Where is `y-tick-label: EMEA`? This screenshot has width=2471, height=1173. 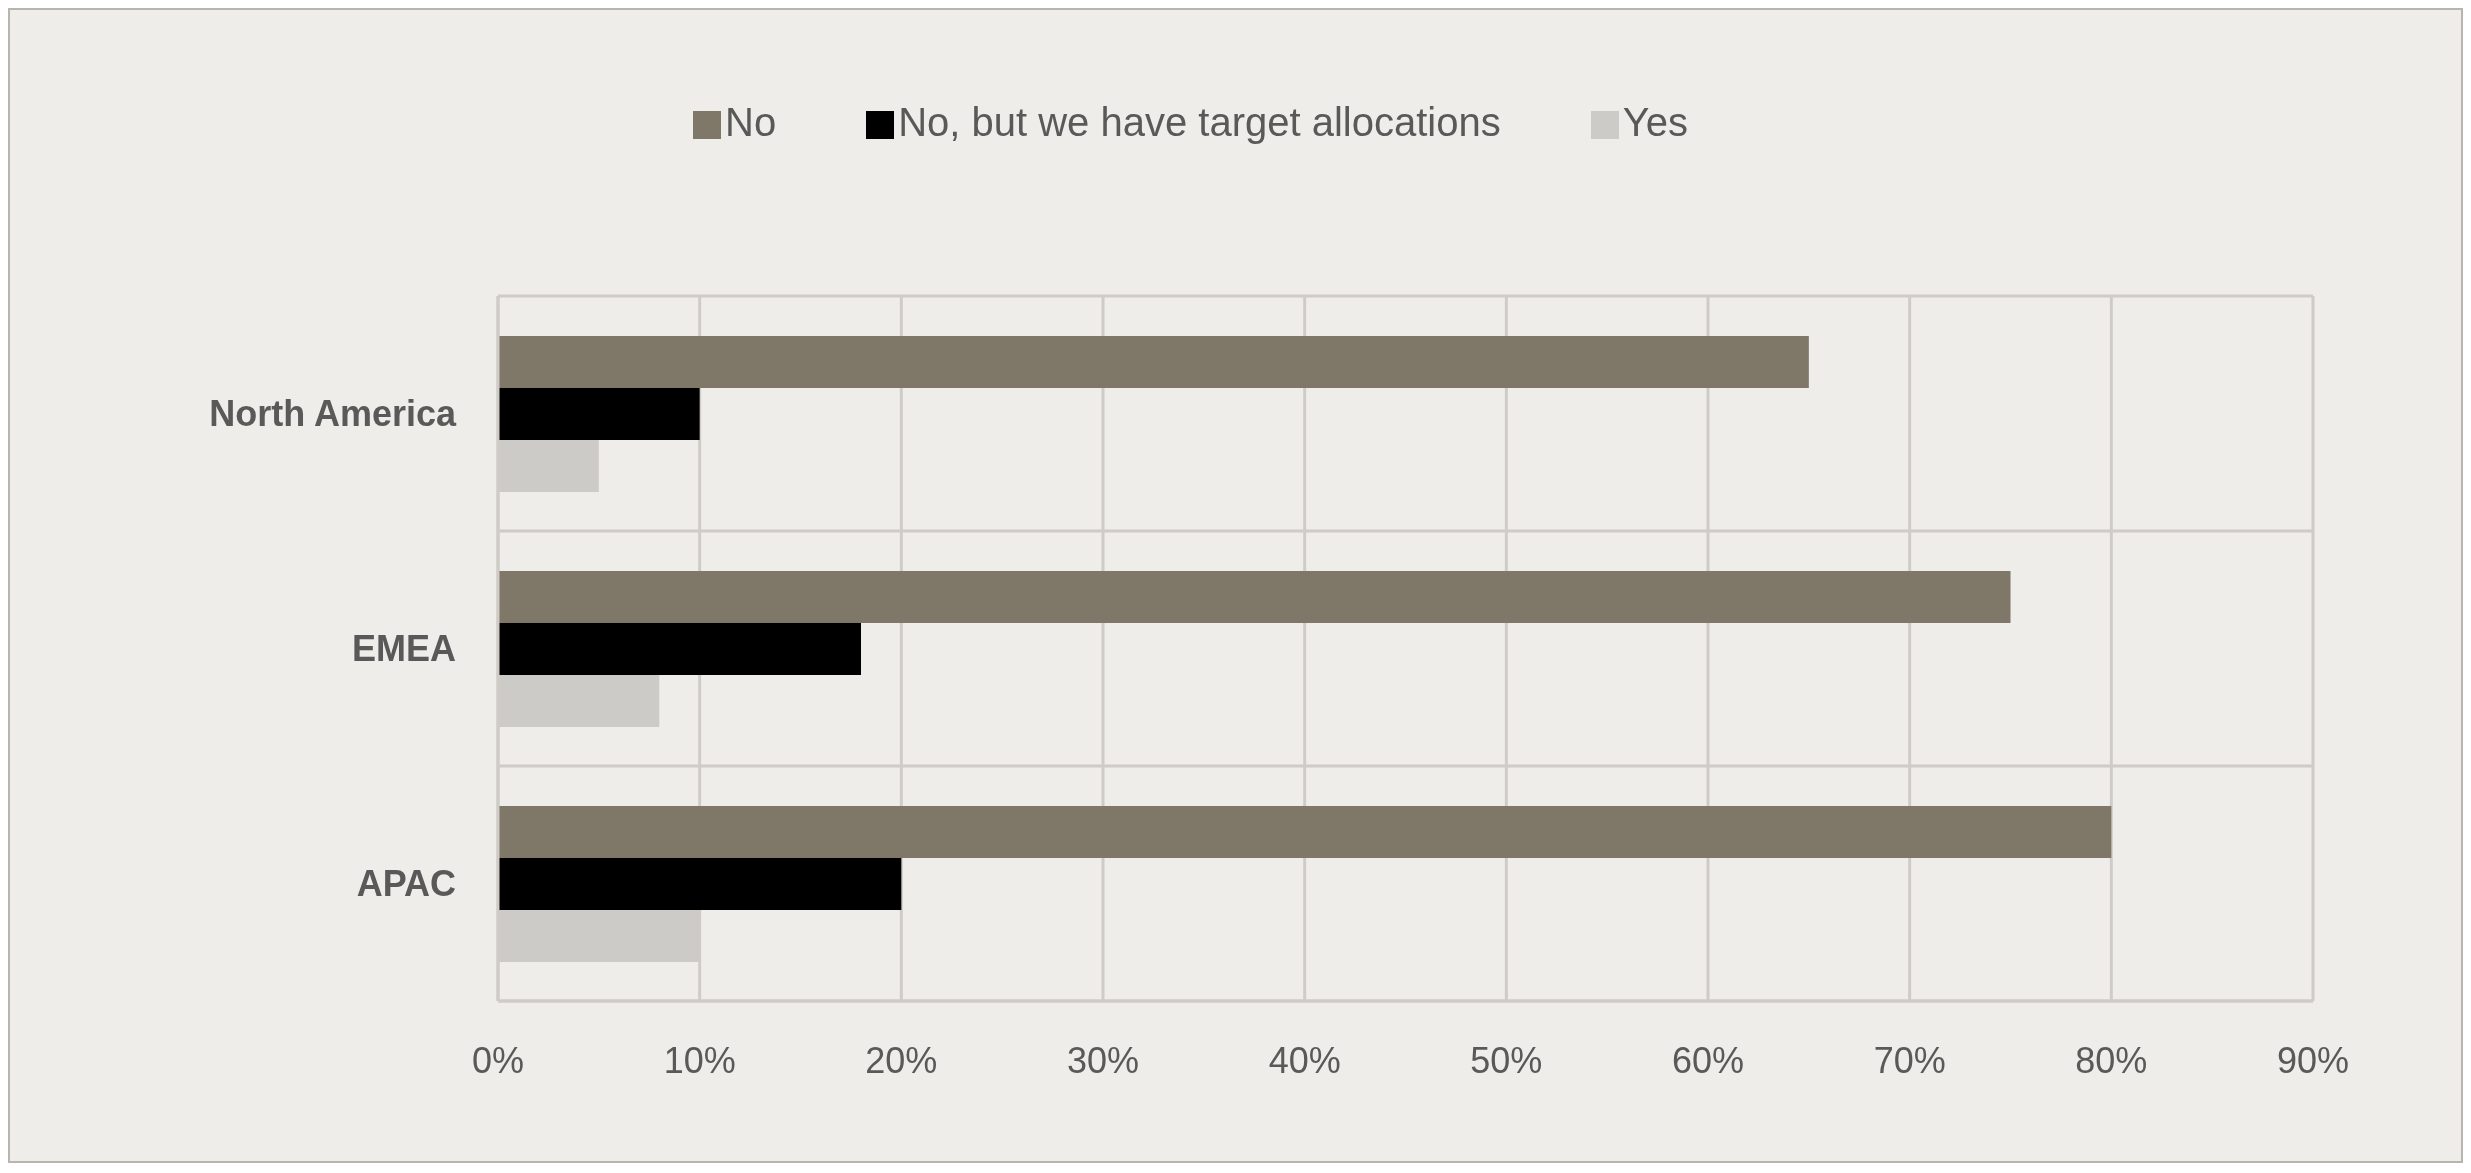 y-tick-label: EMEA is located at coordinates (403, 649).